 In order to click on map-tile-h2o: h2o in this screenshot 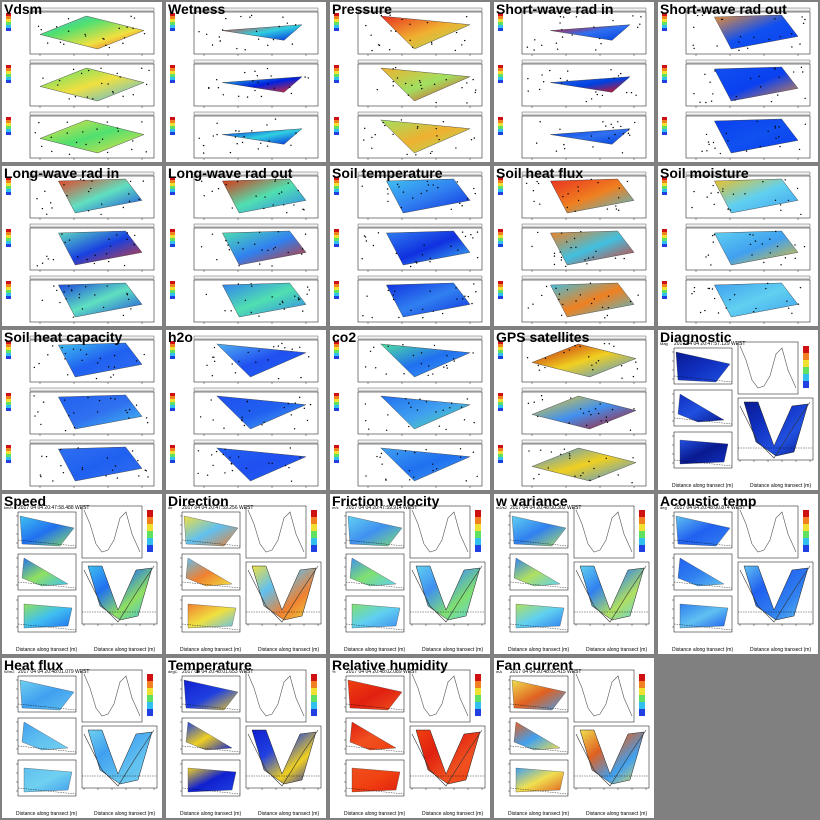, I will do `click(246, 410)`.